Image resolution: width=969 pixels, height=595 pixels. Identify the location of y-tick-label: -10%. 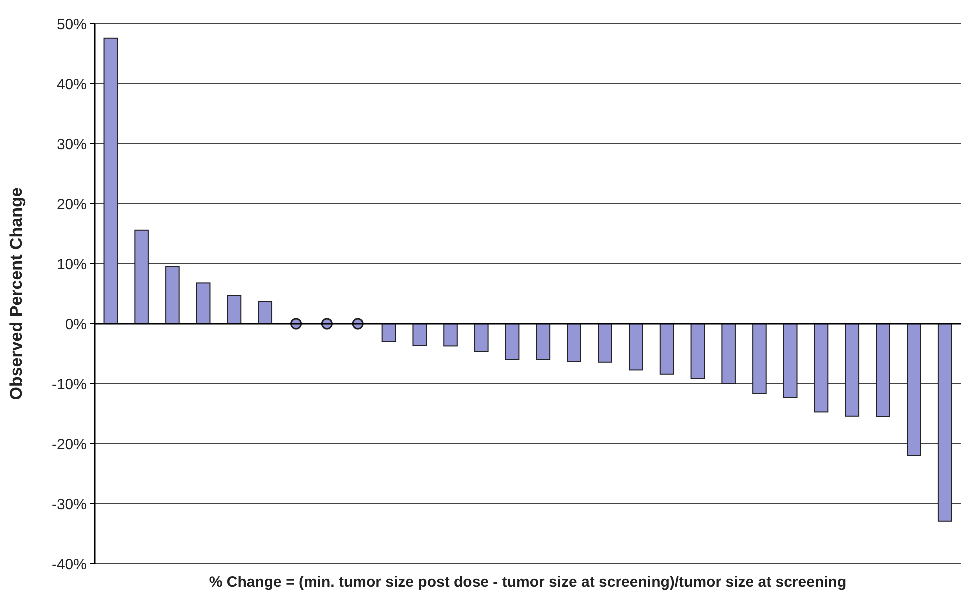
(69, 385).